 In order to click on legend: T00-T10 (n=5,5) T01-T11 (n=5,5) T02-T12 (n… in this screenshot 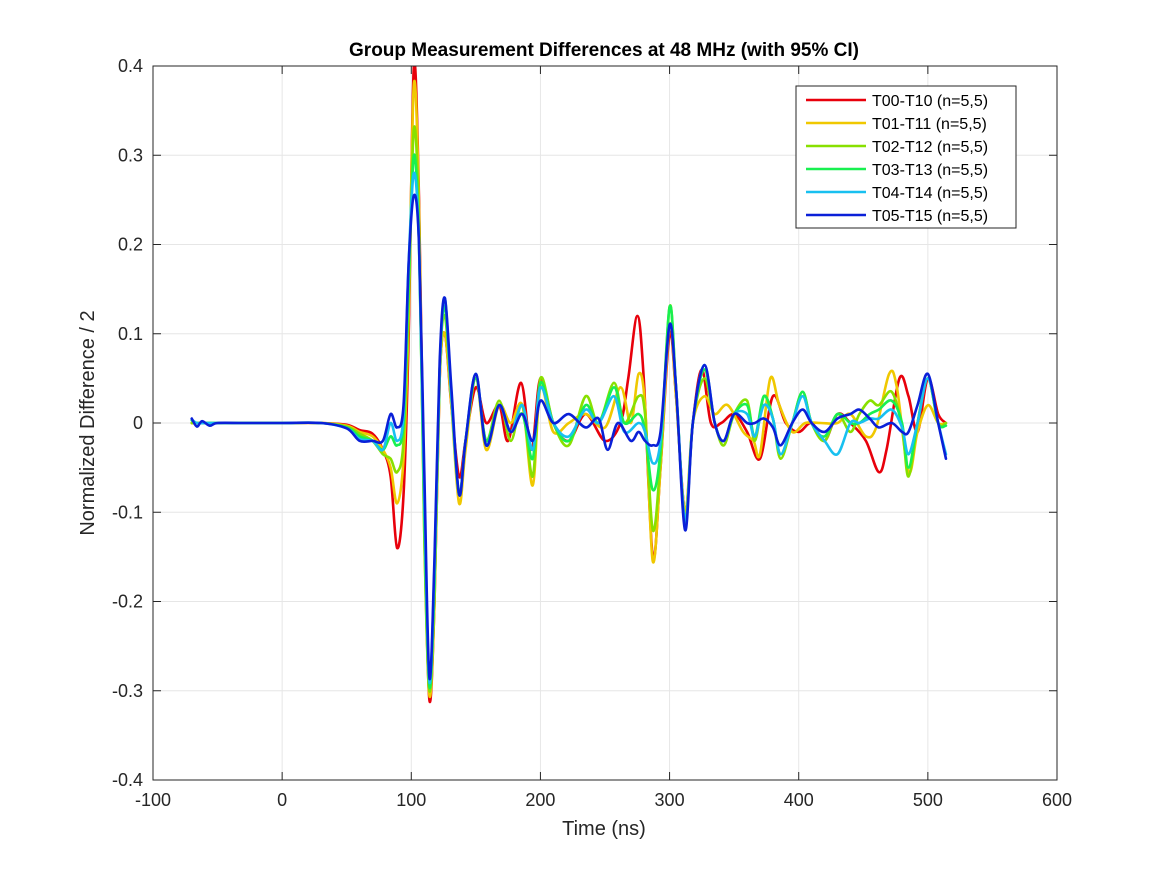, I will do `click(906, 157)`.